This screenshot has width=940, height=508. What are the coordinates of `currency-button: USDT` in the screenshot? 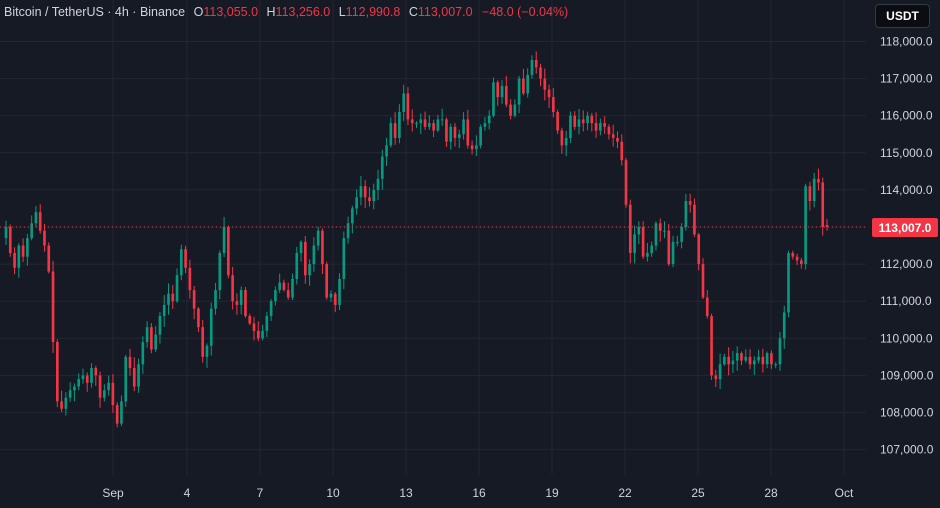 It's located at (902, 16).